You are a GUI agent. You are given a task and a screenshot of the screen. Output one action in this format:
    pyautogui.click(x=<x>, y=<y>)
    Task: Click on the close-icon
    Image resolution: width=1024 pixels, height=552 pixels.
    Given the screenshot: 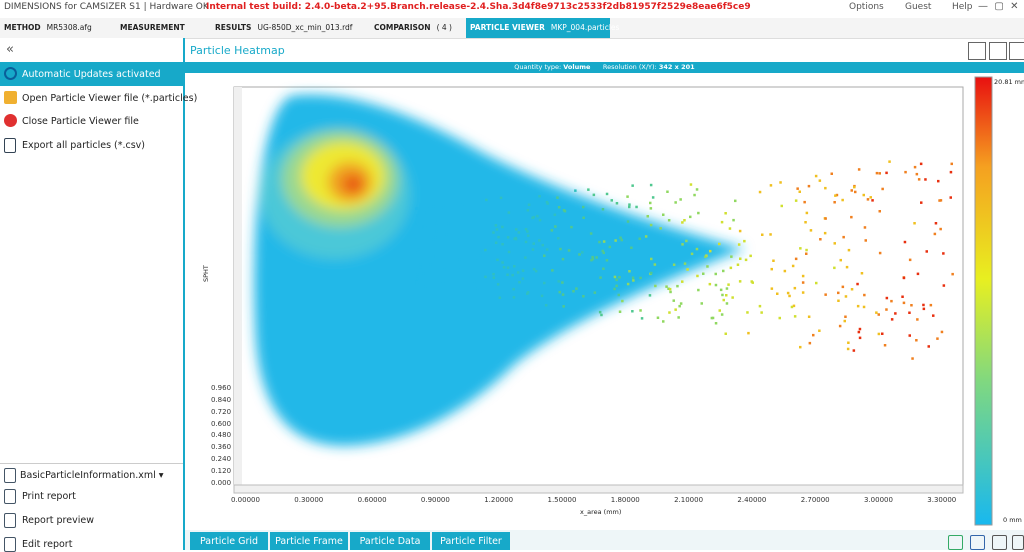 What is the action you would take?
    pyautogui.click(x=10, y=120)
    